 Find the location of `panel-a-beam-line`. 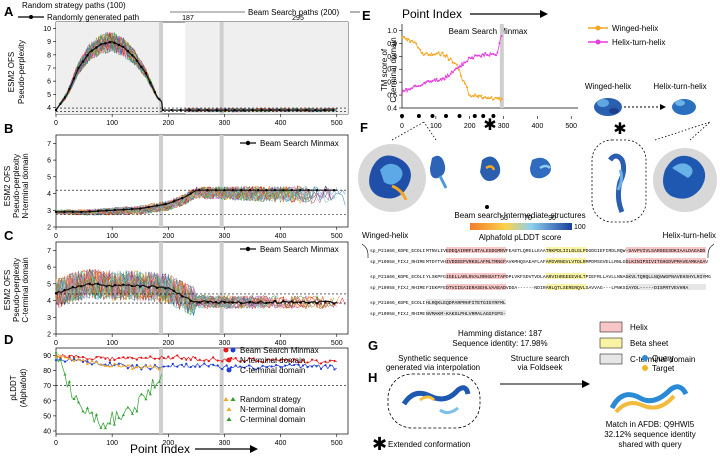

panel-a-beam-line is located at coordinates (194, 76).